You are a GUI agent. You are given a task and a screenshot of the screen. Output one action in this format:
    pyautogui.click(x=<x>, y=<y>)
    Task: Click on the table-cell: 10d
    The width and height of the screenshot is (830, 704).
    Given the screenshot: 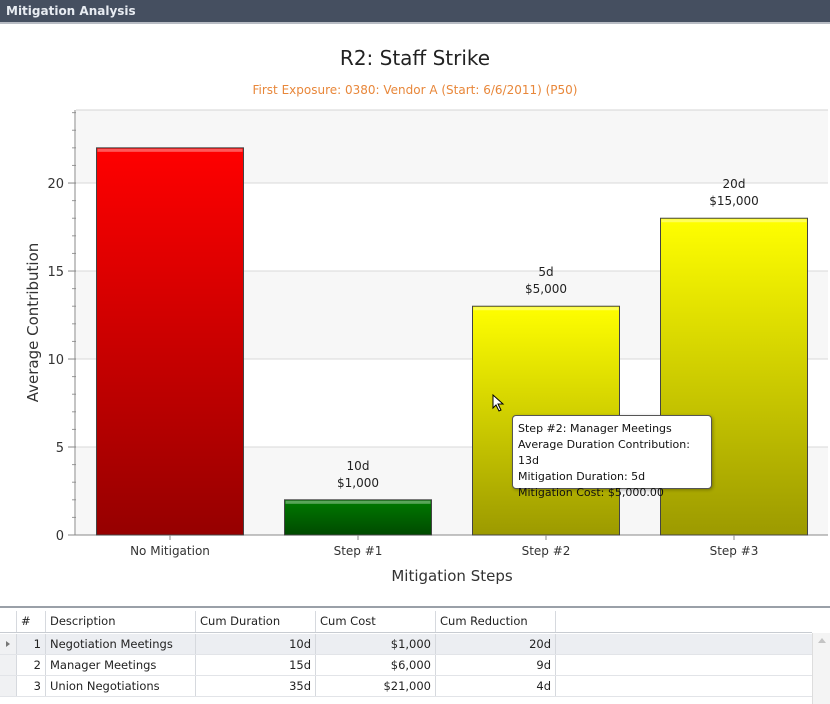 What is the action you would take?
    pyautogui.click(x=256, y=644)
    